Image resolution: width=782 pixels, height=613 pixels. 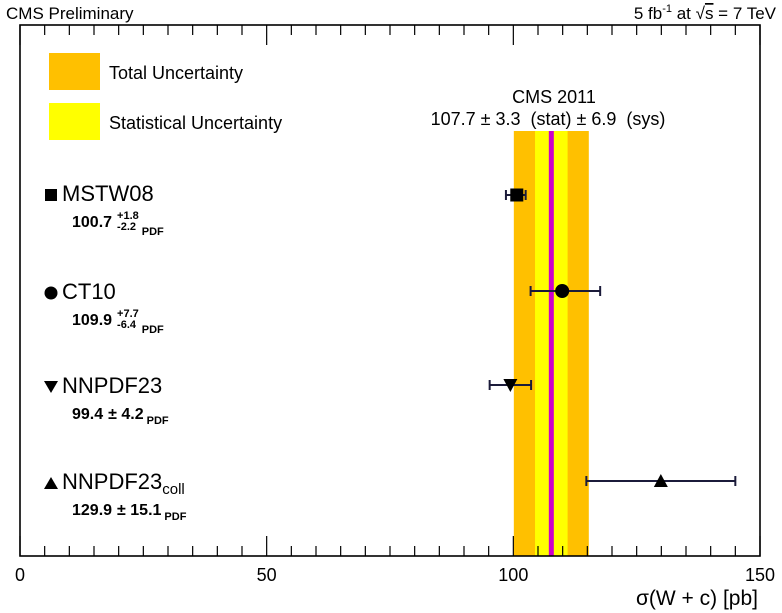 I want to click on legend-label-total: Total Uncertainty, so click(x=176, y=73).